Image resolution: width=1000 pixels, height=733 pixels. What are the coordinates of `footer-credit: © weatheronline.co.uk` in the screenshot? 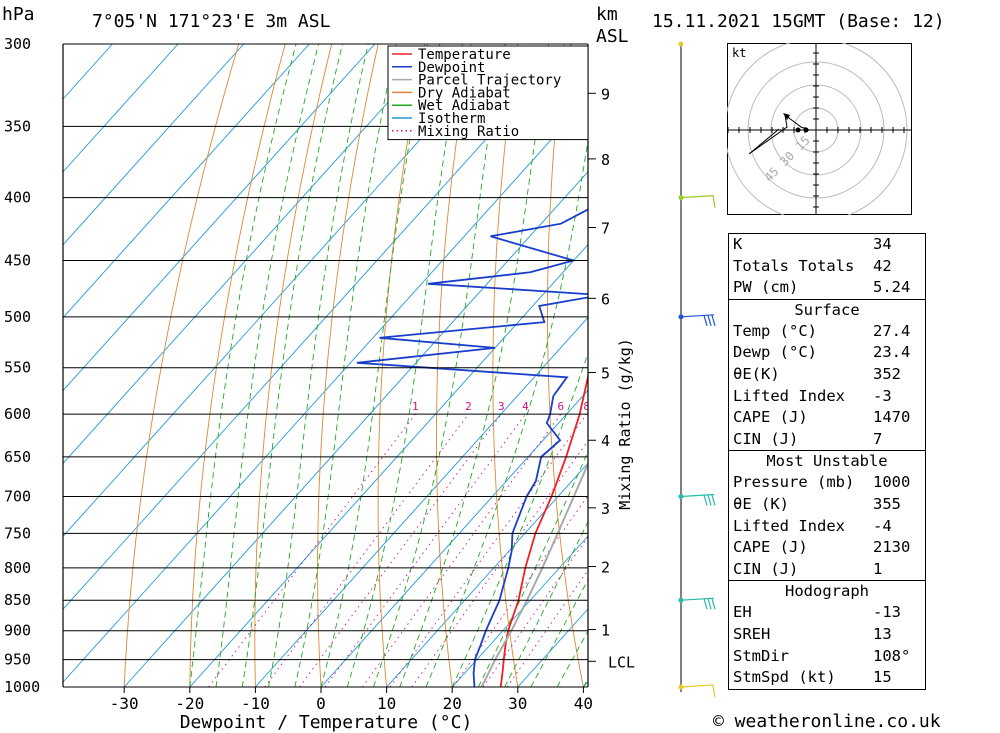 It's located at (827, 721).